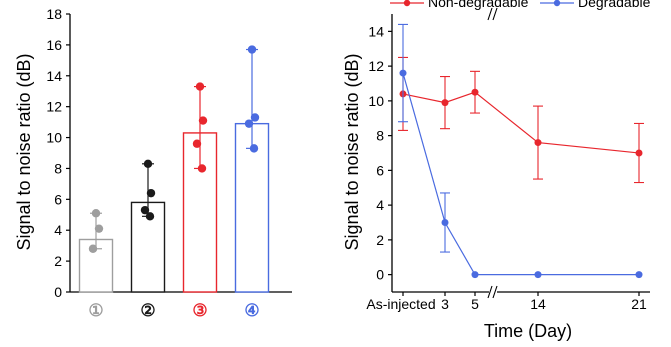  What do you see at coordinates (24, 151) in the screenshot?
I see `left-y-axis-label: Signal to noise ratio (dB)` at bounding box center [24, 151].